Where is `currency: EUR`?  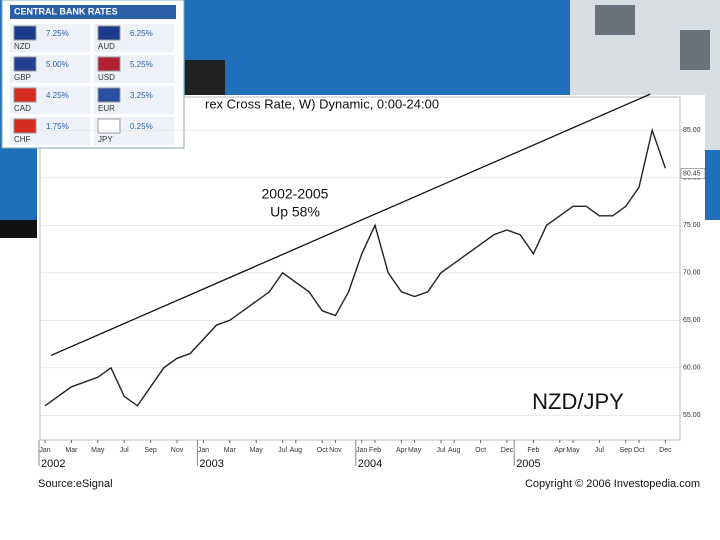
currency: EUR is located at coordinates (106, 108).